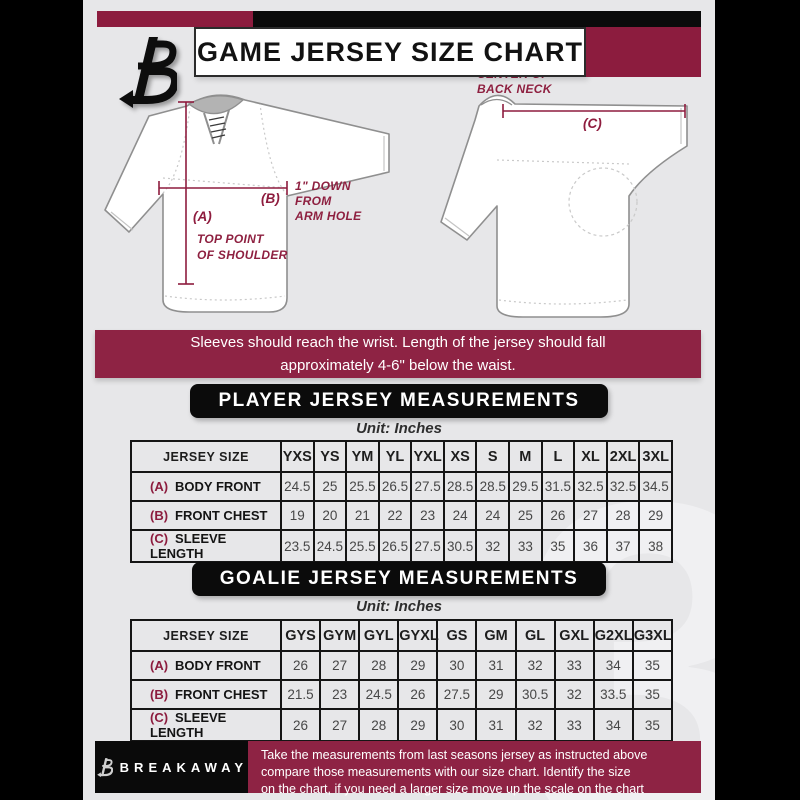 This screenshot has height=800, width=800. What do you see at coordinates (362, 456) in the screenshot?
I see `size-column-header: YM` at bounding box center [362, 456].